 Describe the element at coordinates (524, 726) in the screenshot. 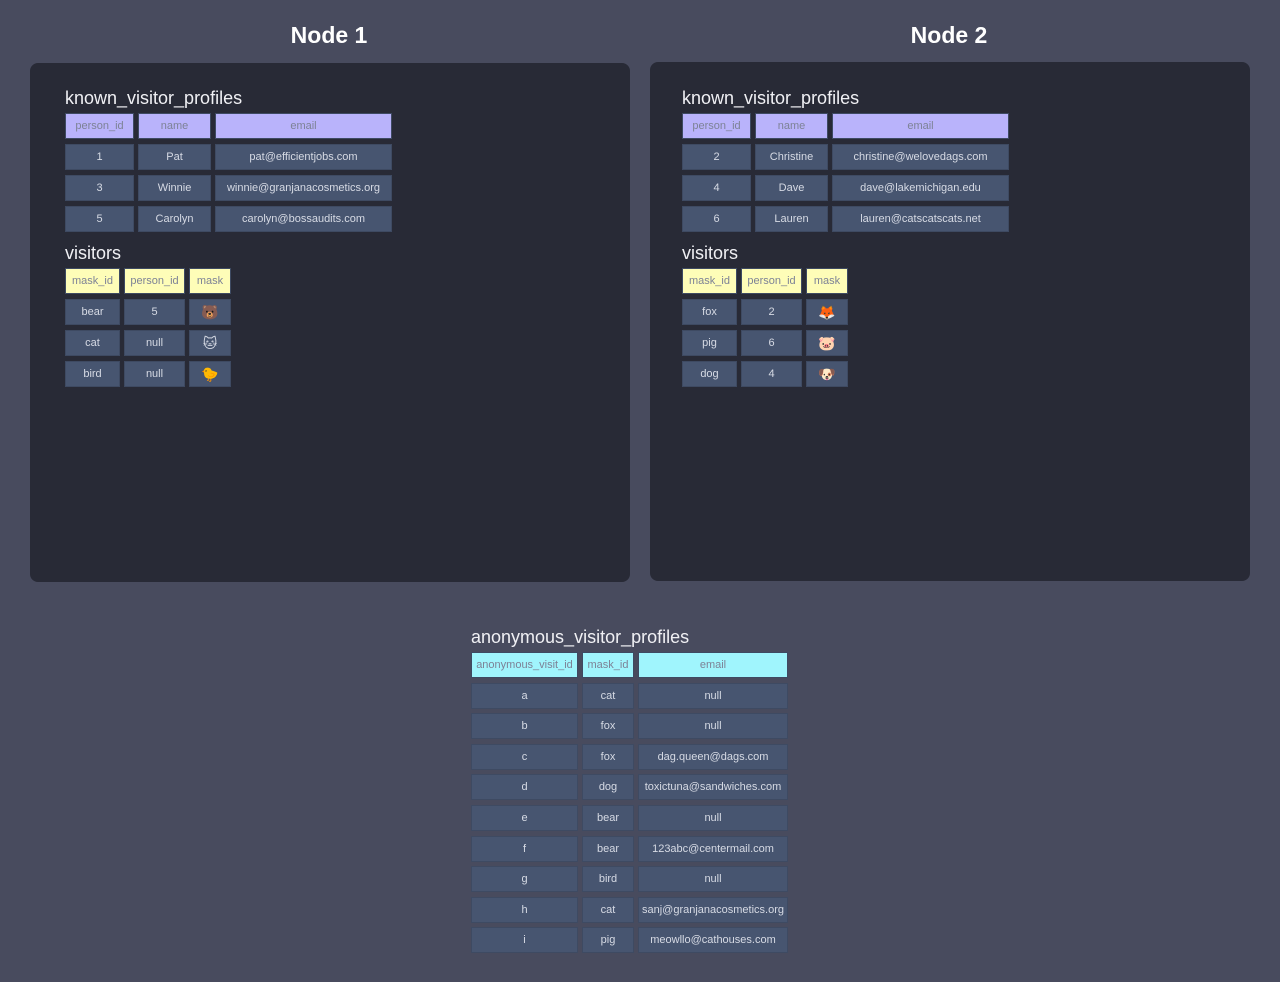

I see `table-cell-anonymous-visit-id: b` at that location.